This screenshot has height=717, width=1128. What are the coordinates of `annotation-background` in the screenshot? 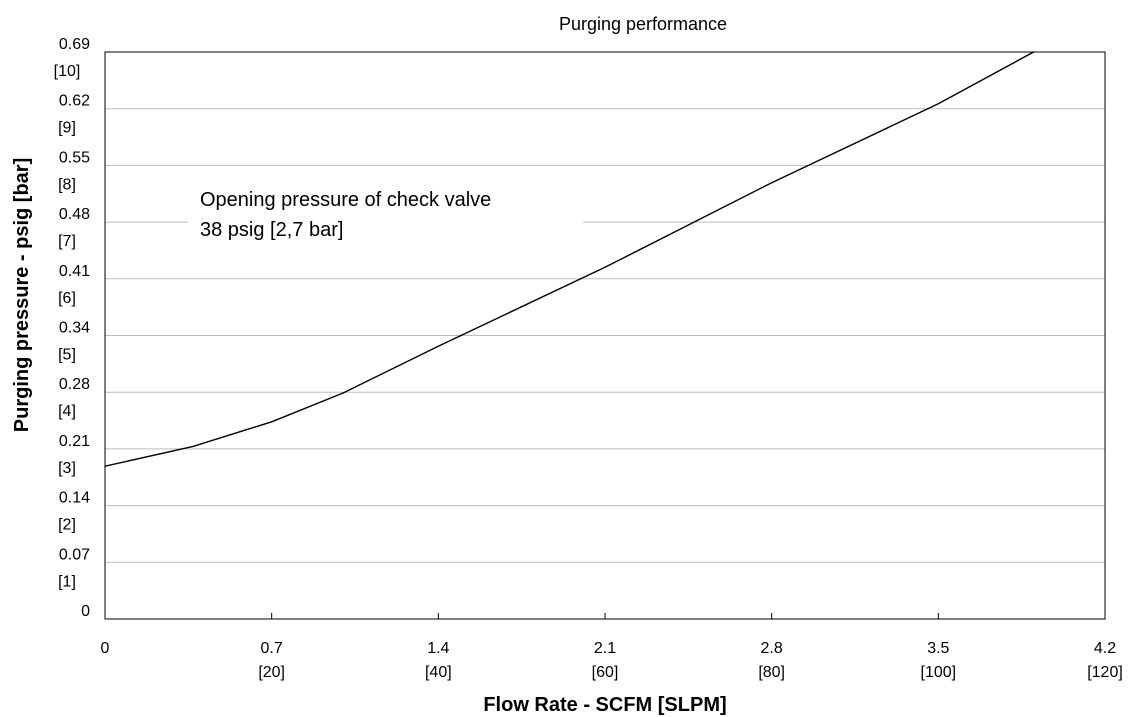 It's located at (385, 214).